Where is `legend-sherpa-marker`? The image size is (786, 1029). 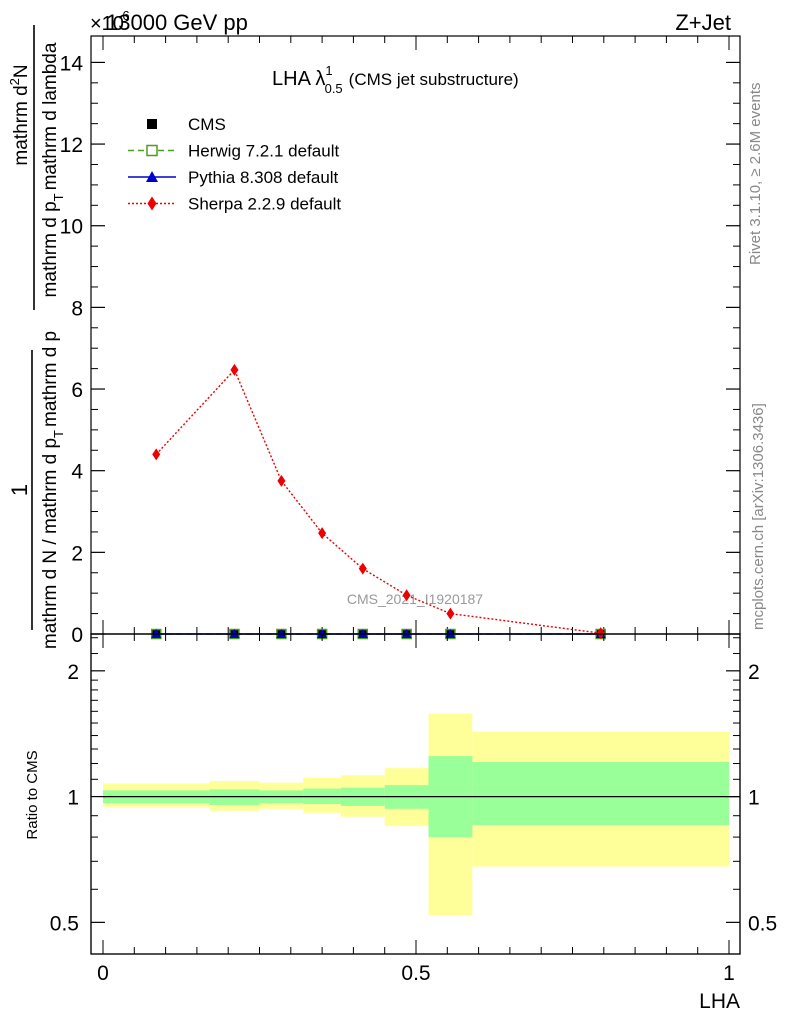 legend-sherpa-marker is located at coordinates (152, 203).